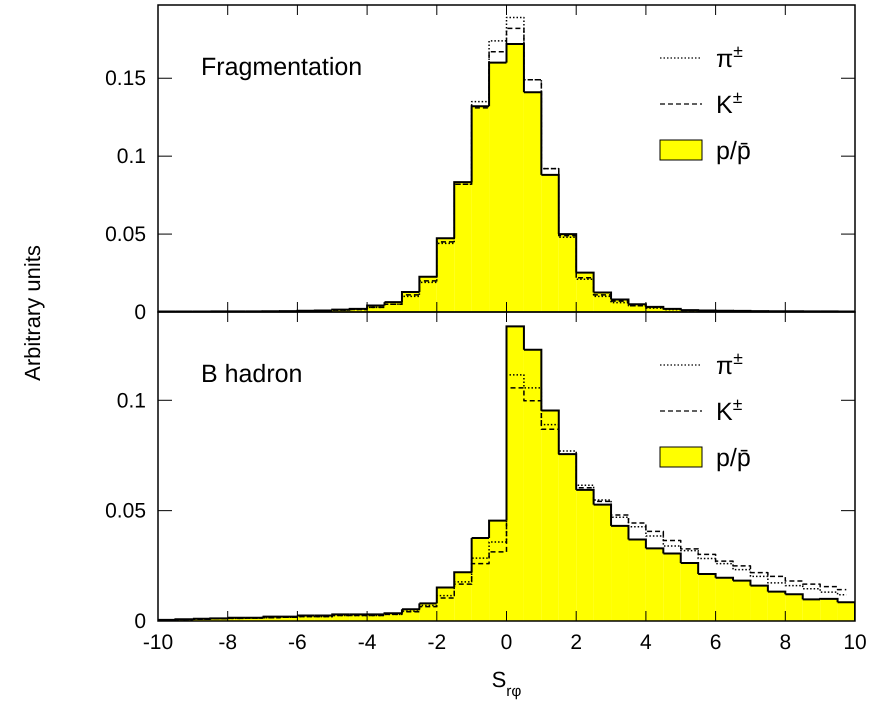 This screenshot has height=711, width=876. Describe the element at coordinates (32, 313) in the screenshot. I see `y-axis-title: Arbitrary units` at that location.